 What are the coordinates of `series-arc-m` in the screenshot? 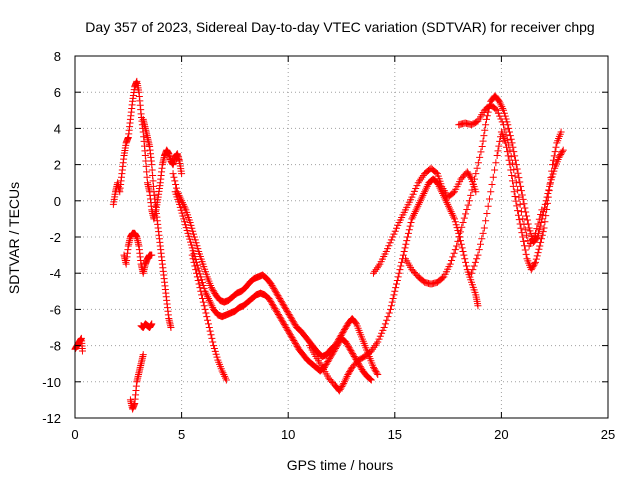 It's located at (500, 175).